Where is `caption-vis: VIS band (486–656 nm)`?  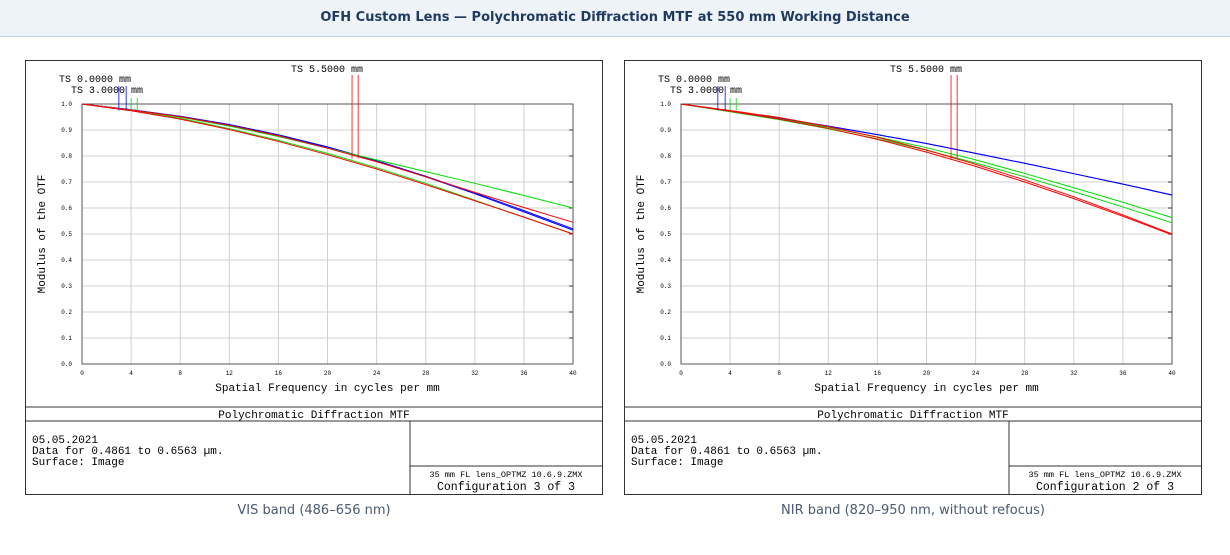 caption-vis: VIS band (486–656 nm) is located at coordinates (314, 510).